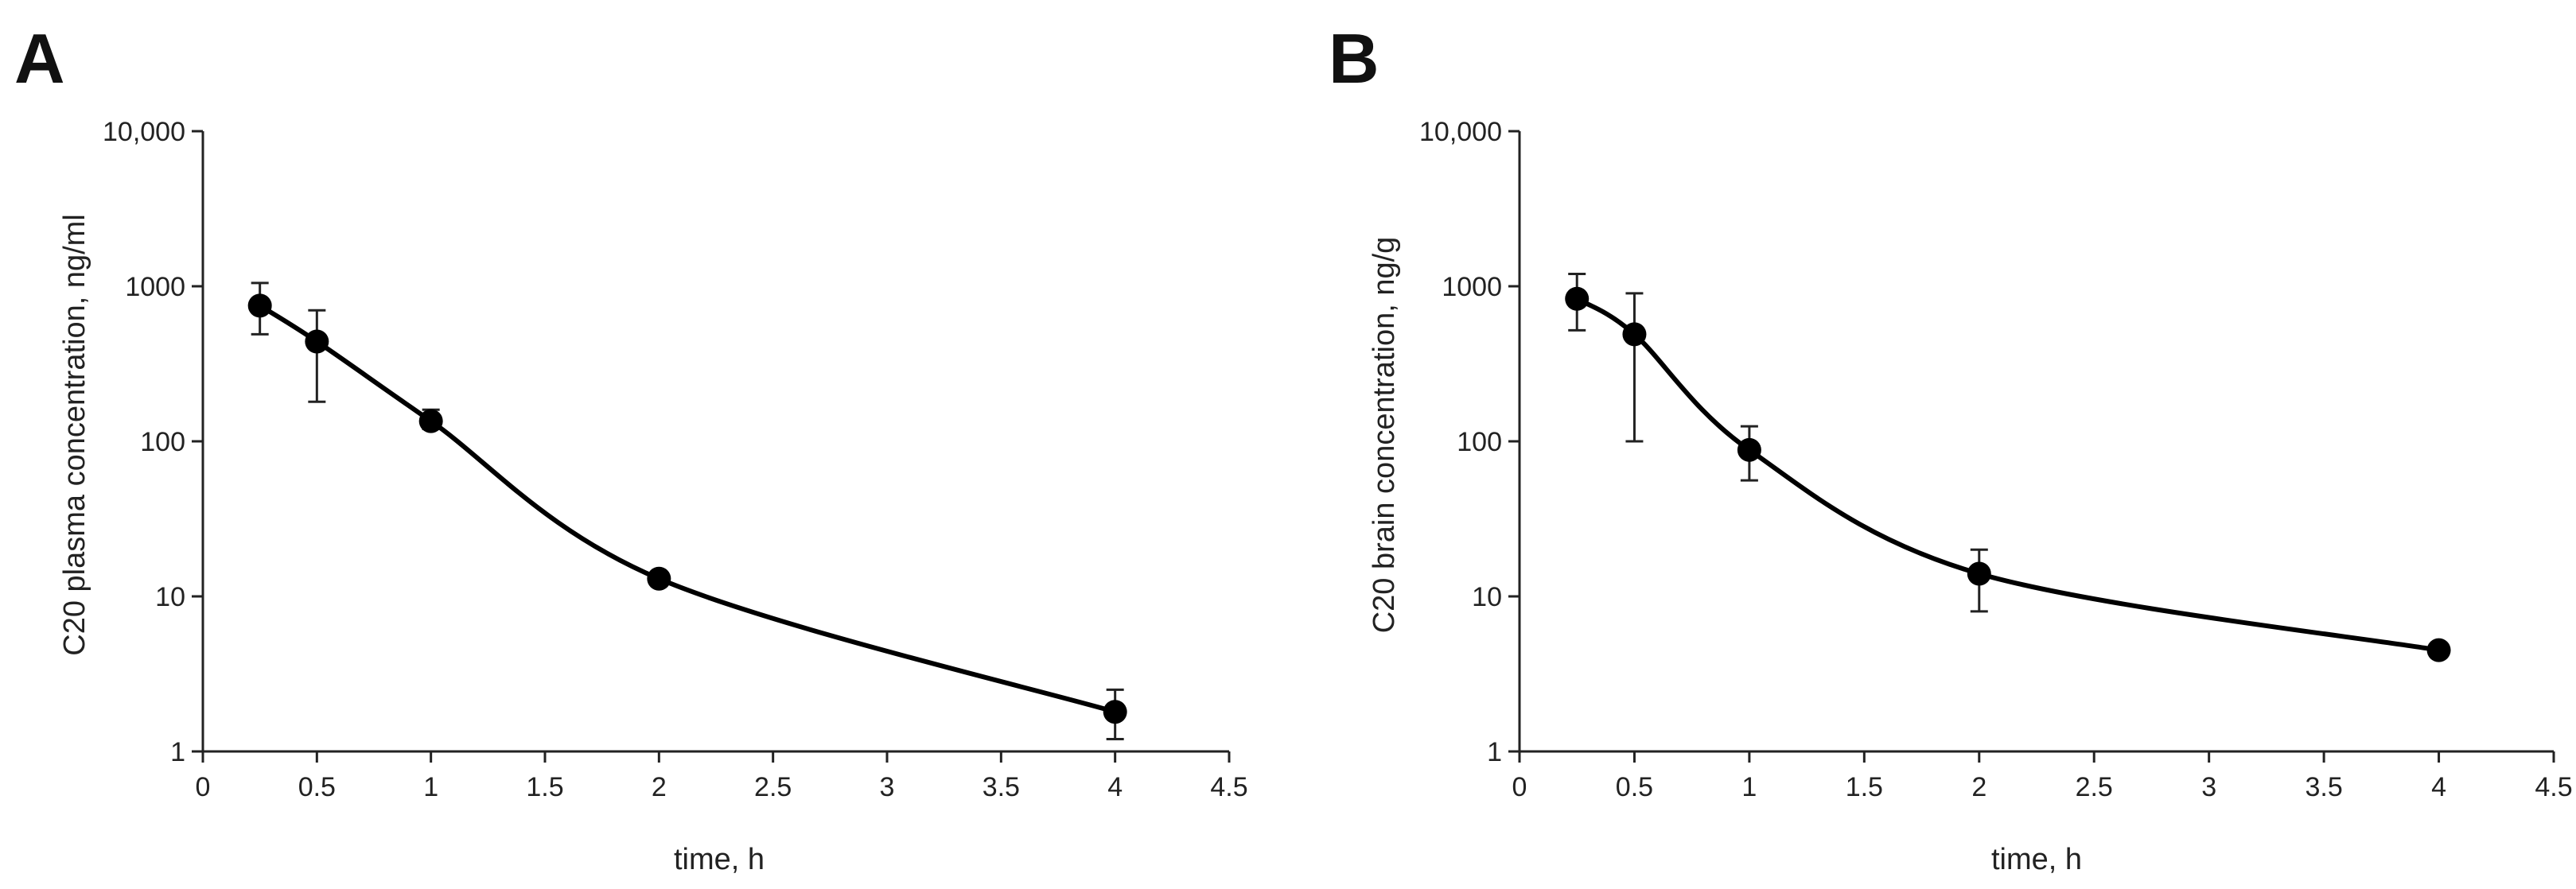  Describe the element at coordinates (2008, 475) in the screenshot. I see `series-line-b` at that location.